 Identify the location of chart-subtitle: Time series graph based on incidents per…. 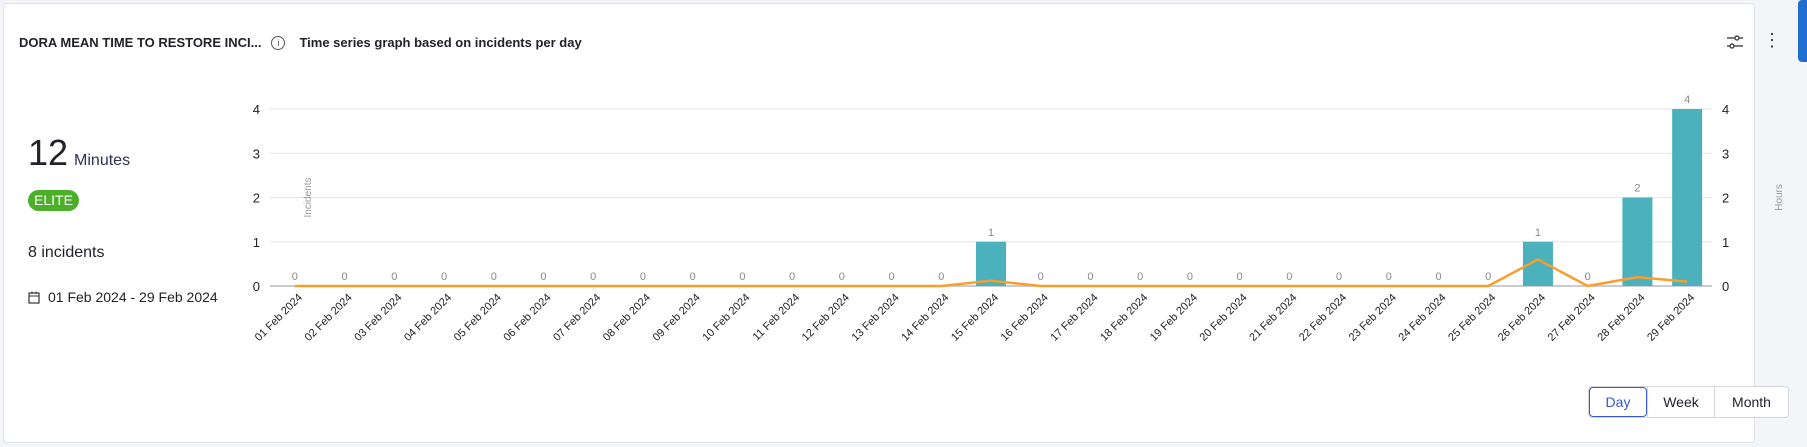
(440, 42).